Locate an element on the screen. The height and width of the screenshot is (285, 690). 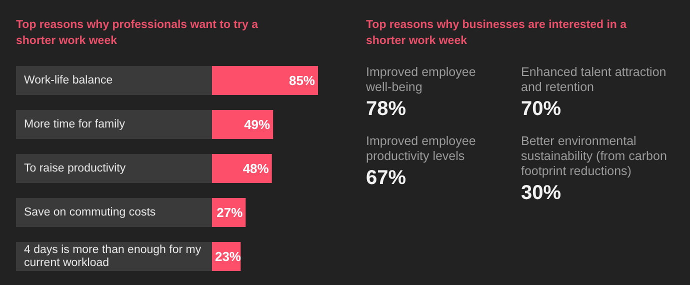
text: 78% is located at coordinates (386, 109).